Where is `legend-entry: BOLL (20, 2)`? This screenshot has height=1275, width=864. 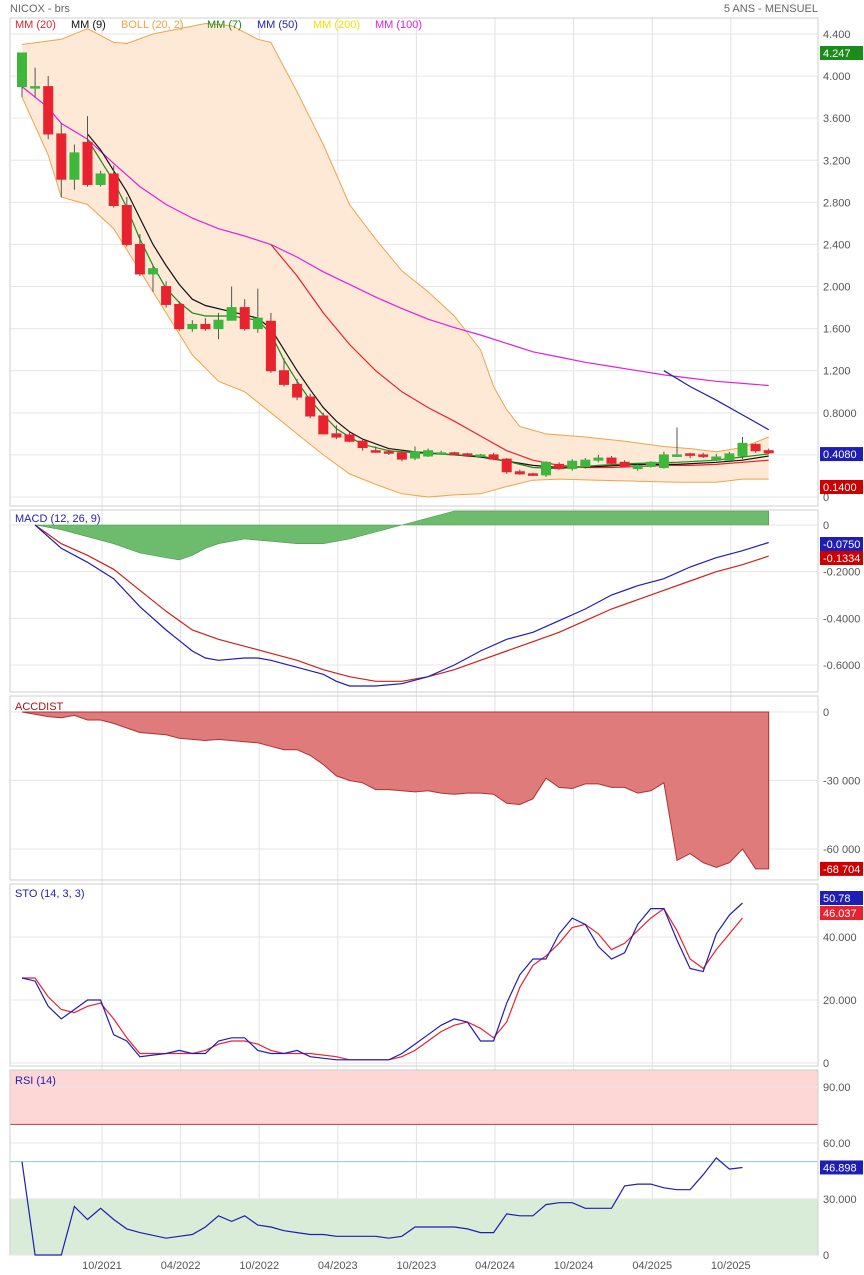 legend-entry: BOLL (20, 2) is located at coordinates (152, 25).